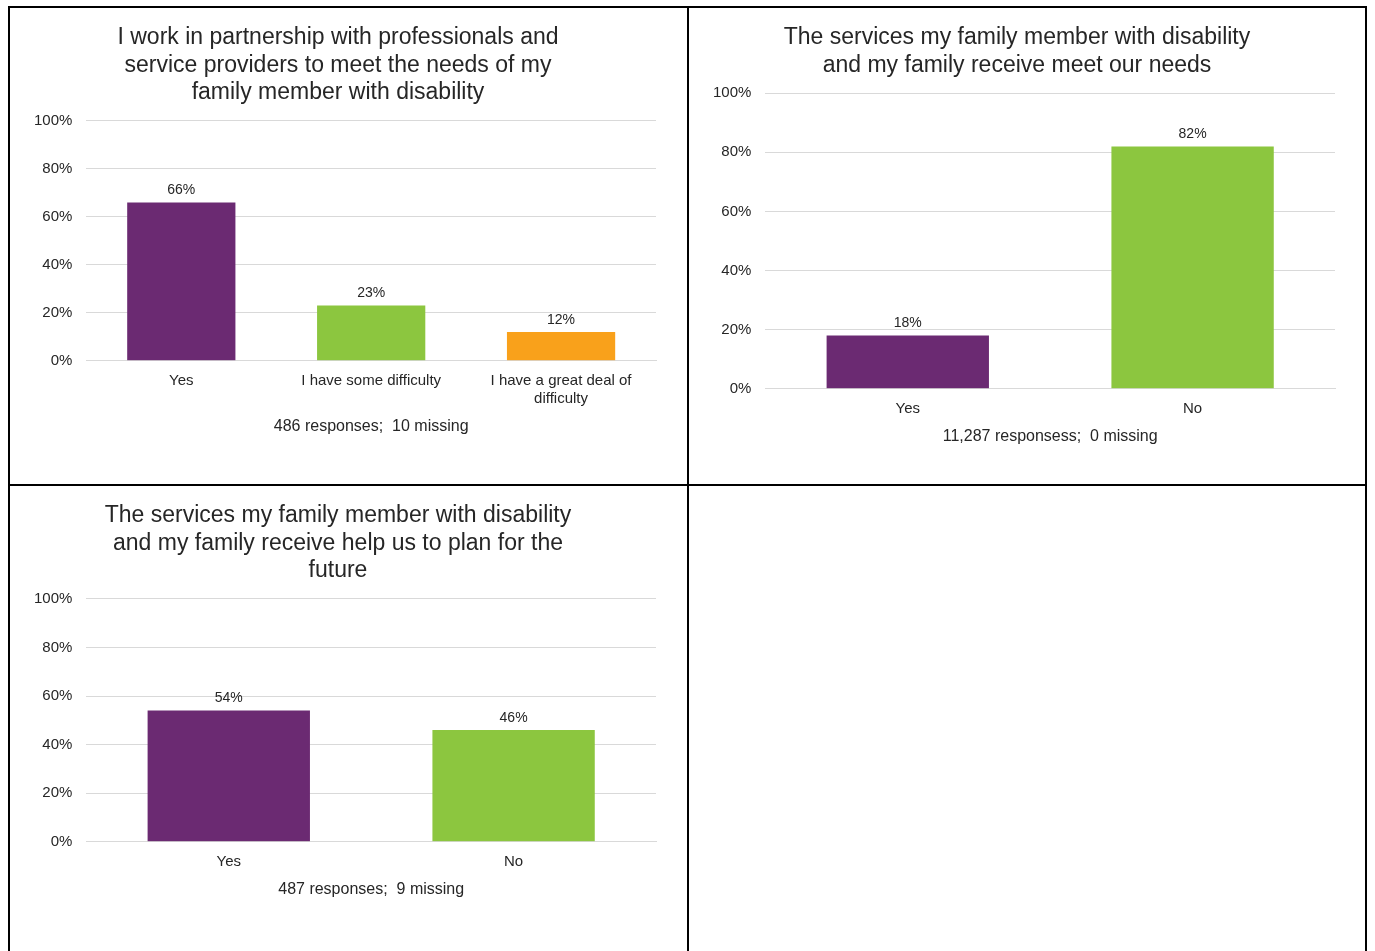 This screenshot has width=1375, height=951. What do you see at coordinates (338, 542) in the screenshot?
I see `chart-title: The services my family member with disability and my family receive help us to plan for the future` at bounding box center [338, 542].